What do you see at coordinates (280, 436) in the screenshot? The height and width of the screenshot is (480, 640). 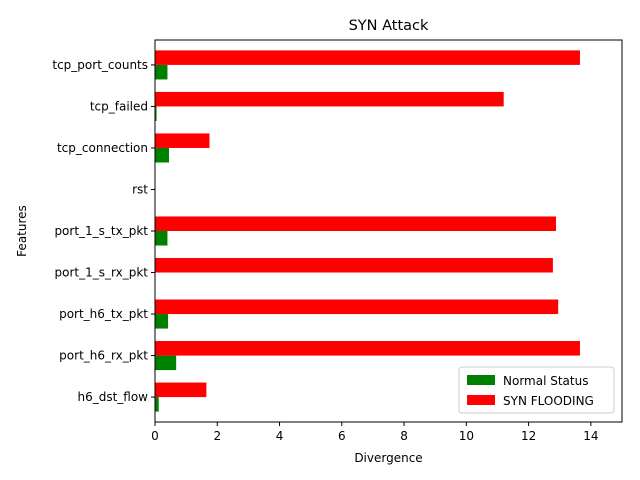 I see `x-tick-label: 4` at bounding box center [280, 436].